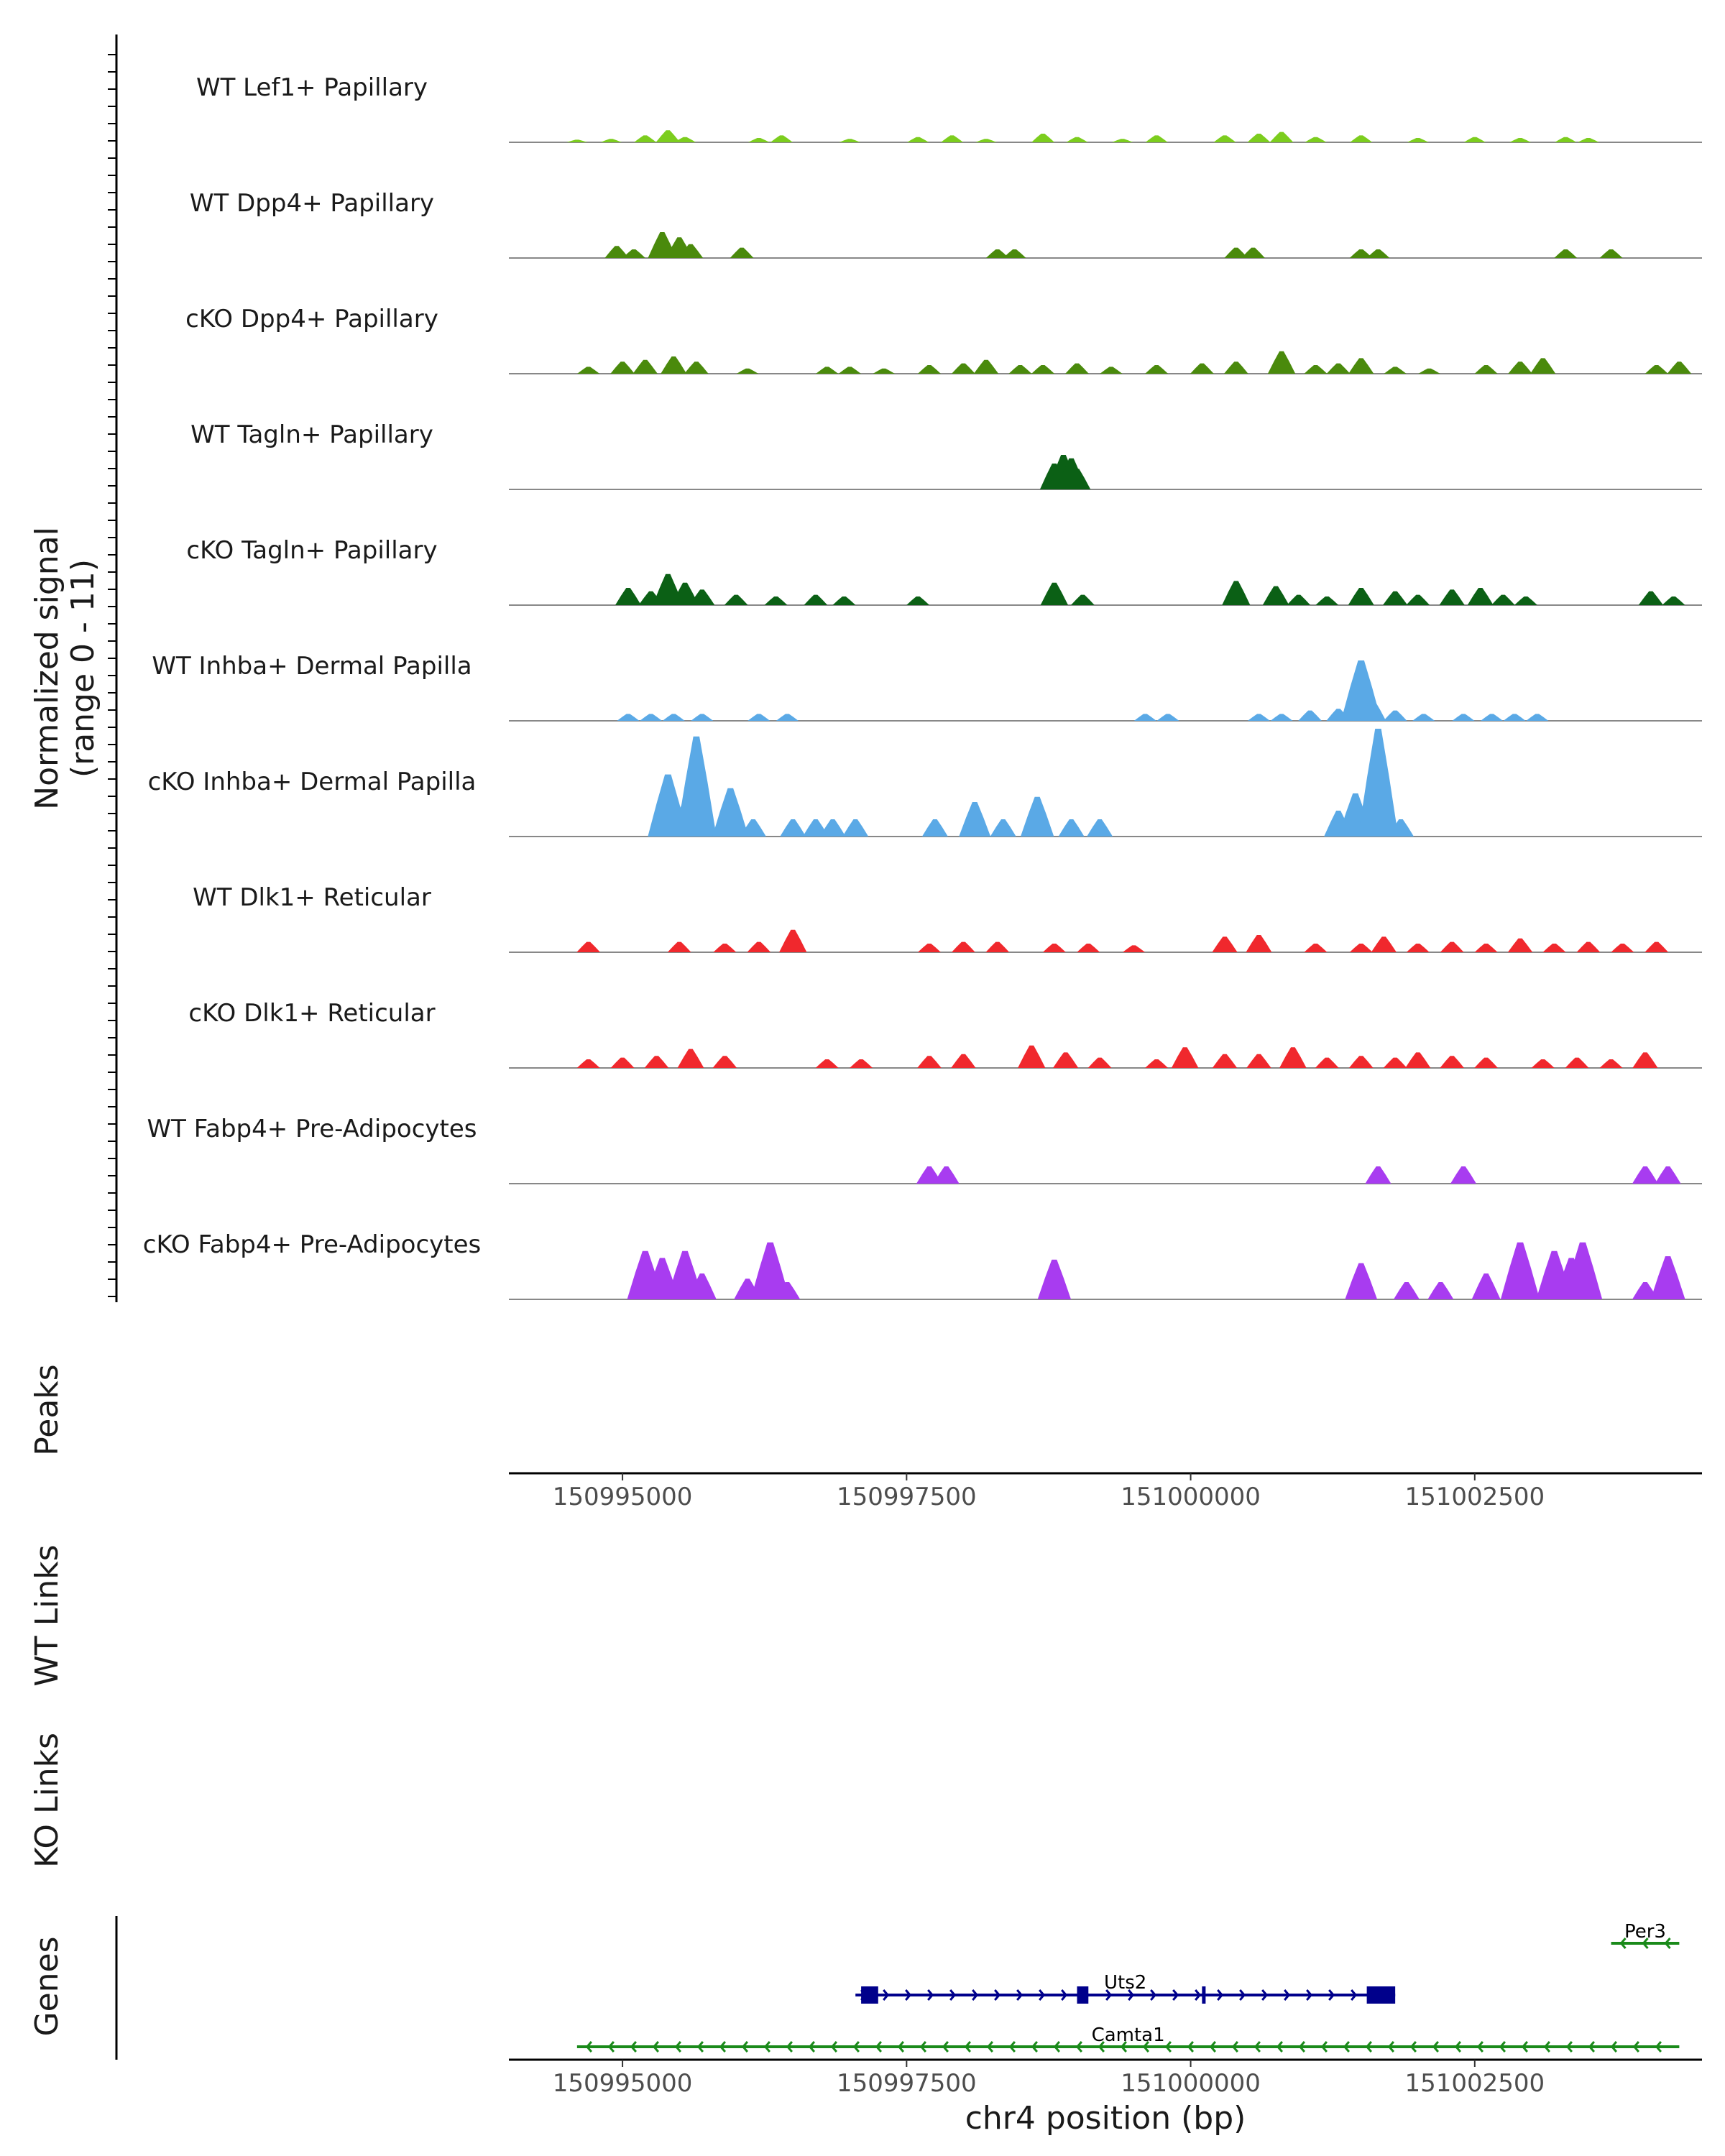 This screenshot has height=2156, width=1725. I want to click on track-2: cKO Dpp4+ Papillary, so click(943, 339).